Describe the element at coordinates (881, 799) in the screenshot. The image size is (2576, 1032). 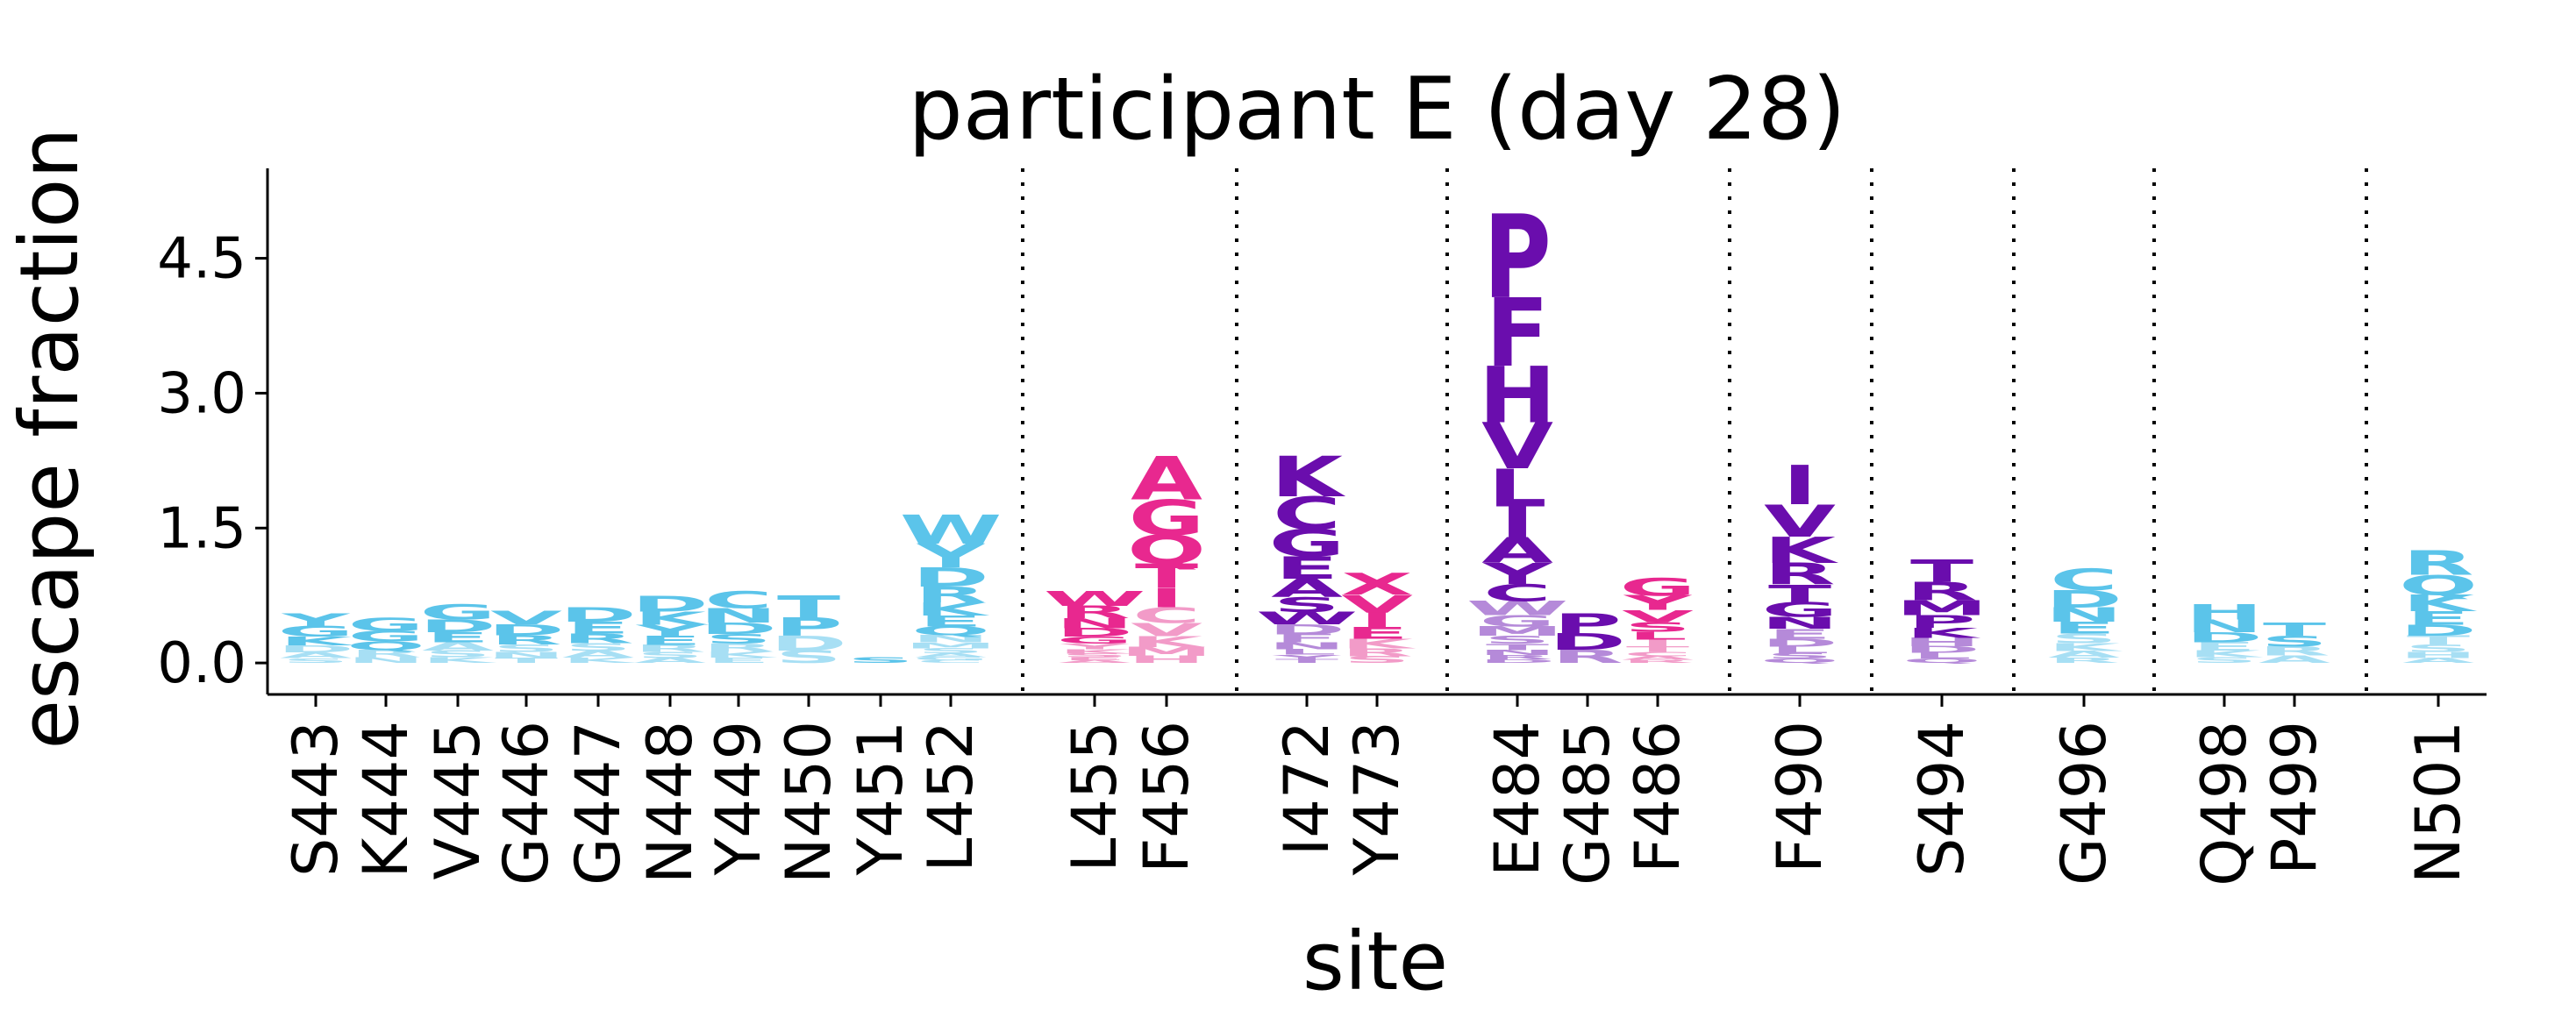
I see `site-label-Y451: Y451` at that location.